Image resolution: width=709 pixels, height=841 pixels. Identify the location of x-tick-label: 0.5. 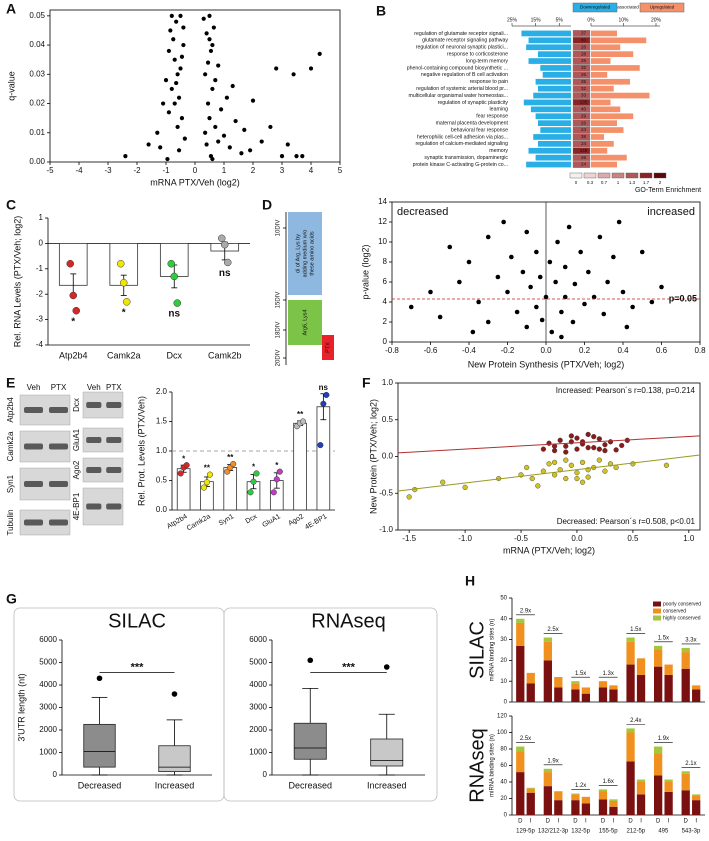
(633, 538).